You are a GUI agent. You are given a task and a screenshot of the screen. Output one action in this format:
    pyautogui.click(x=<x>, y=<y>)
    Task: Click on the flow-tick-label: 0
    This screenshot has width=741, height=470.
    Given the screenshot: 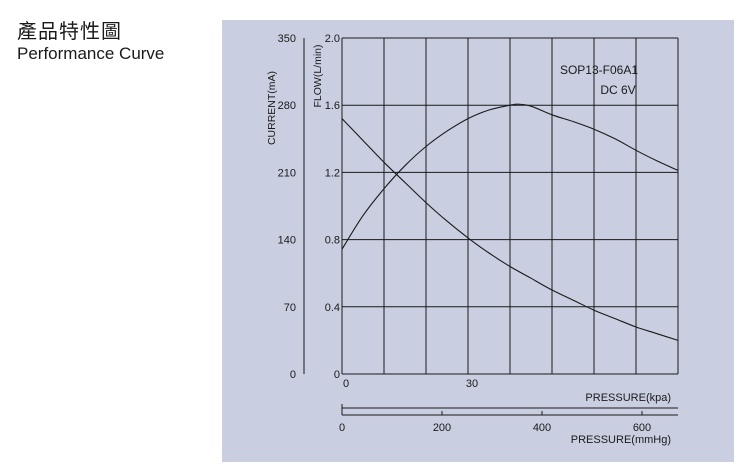 What is the action you would take?
    pyautogui.click(x=337, y=375)
    